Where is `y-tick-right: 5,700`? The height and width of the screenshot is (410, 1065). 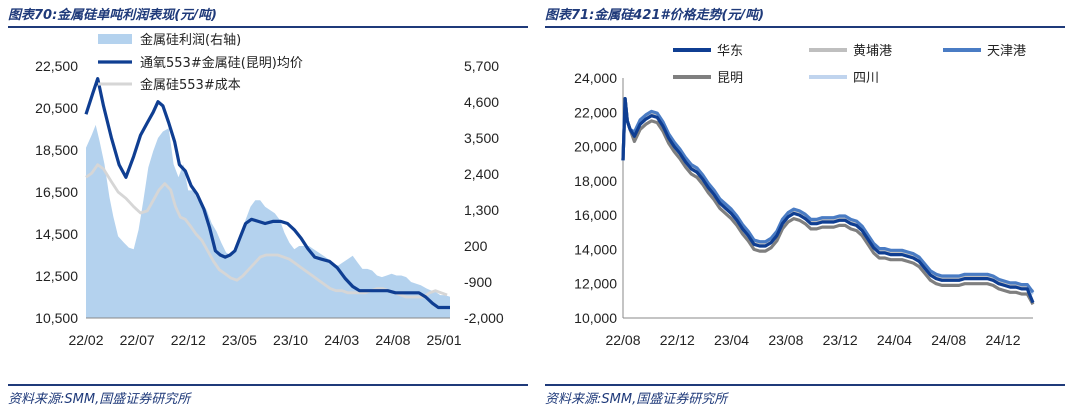
y-tick-right: 5,700 is located at coordinates (481, 66).